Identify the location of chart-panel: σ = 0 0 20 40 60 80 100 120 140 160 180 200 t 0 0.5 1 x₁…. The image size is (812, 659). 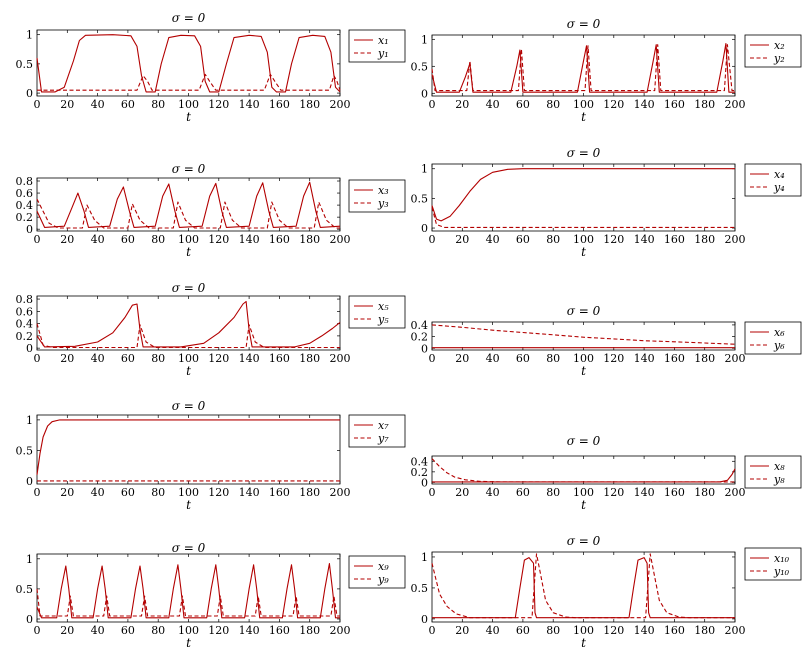
(606, 592).